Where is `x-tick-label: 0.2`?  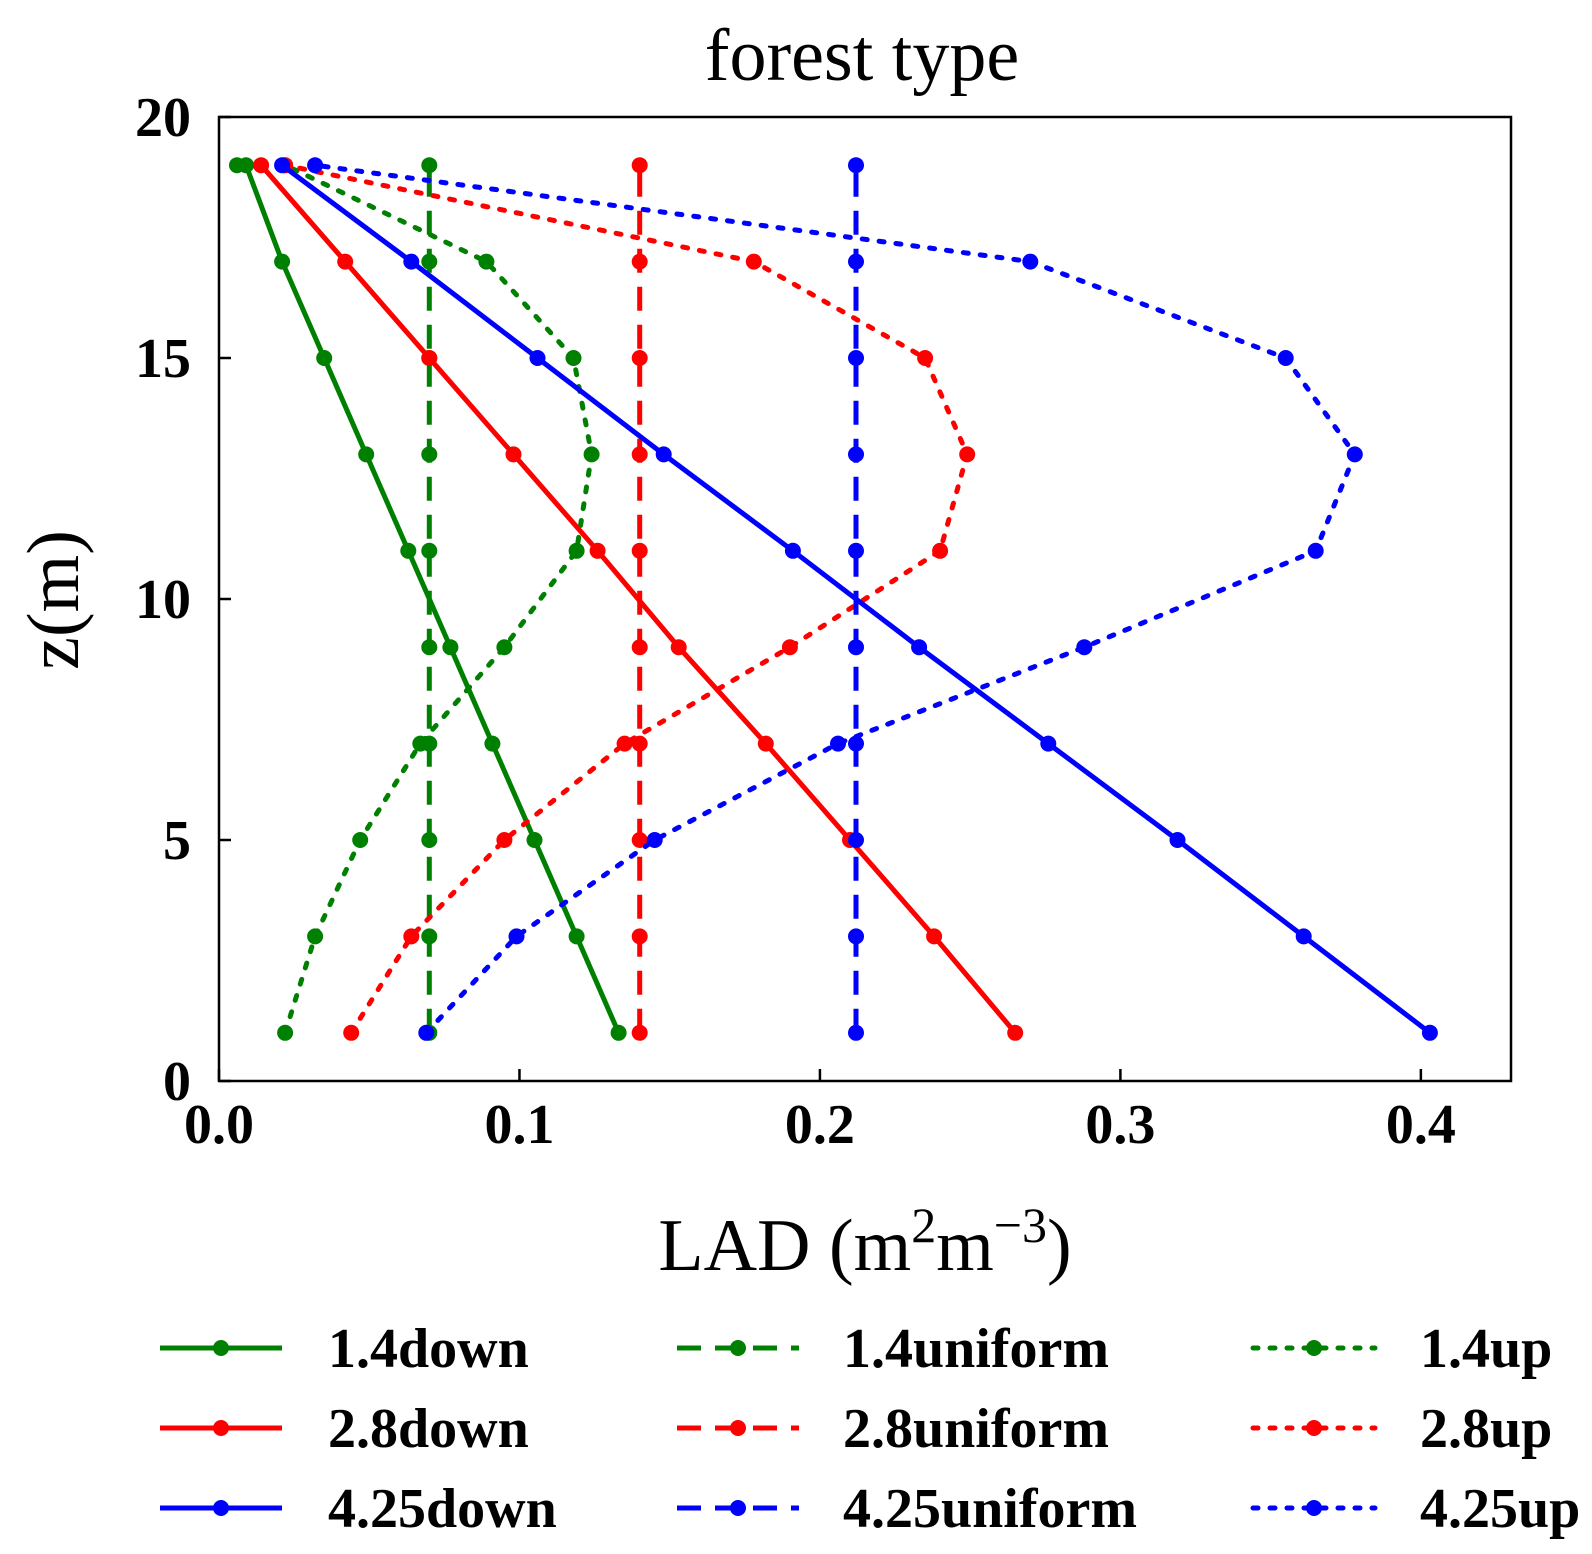 x-tick-label: 0.2 is located at coordinates (820, 1125).